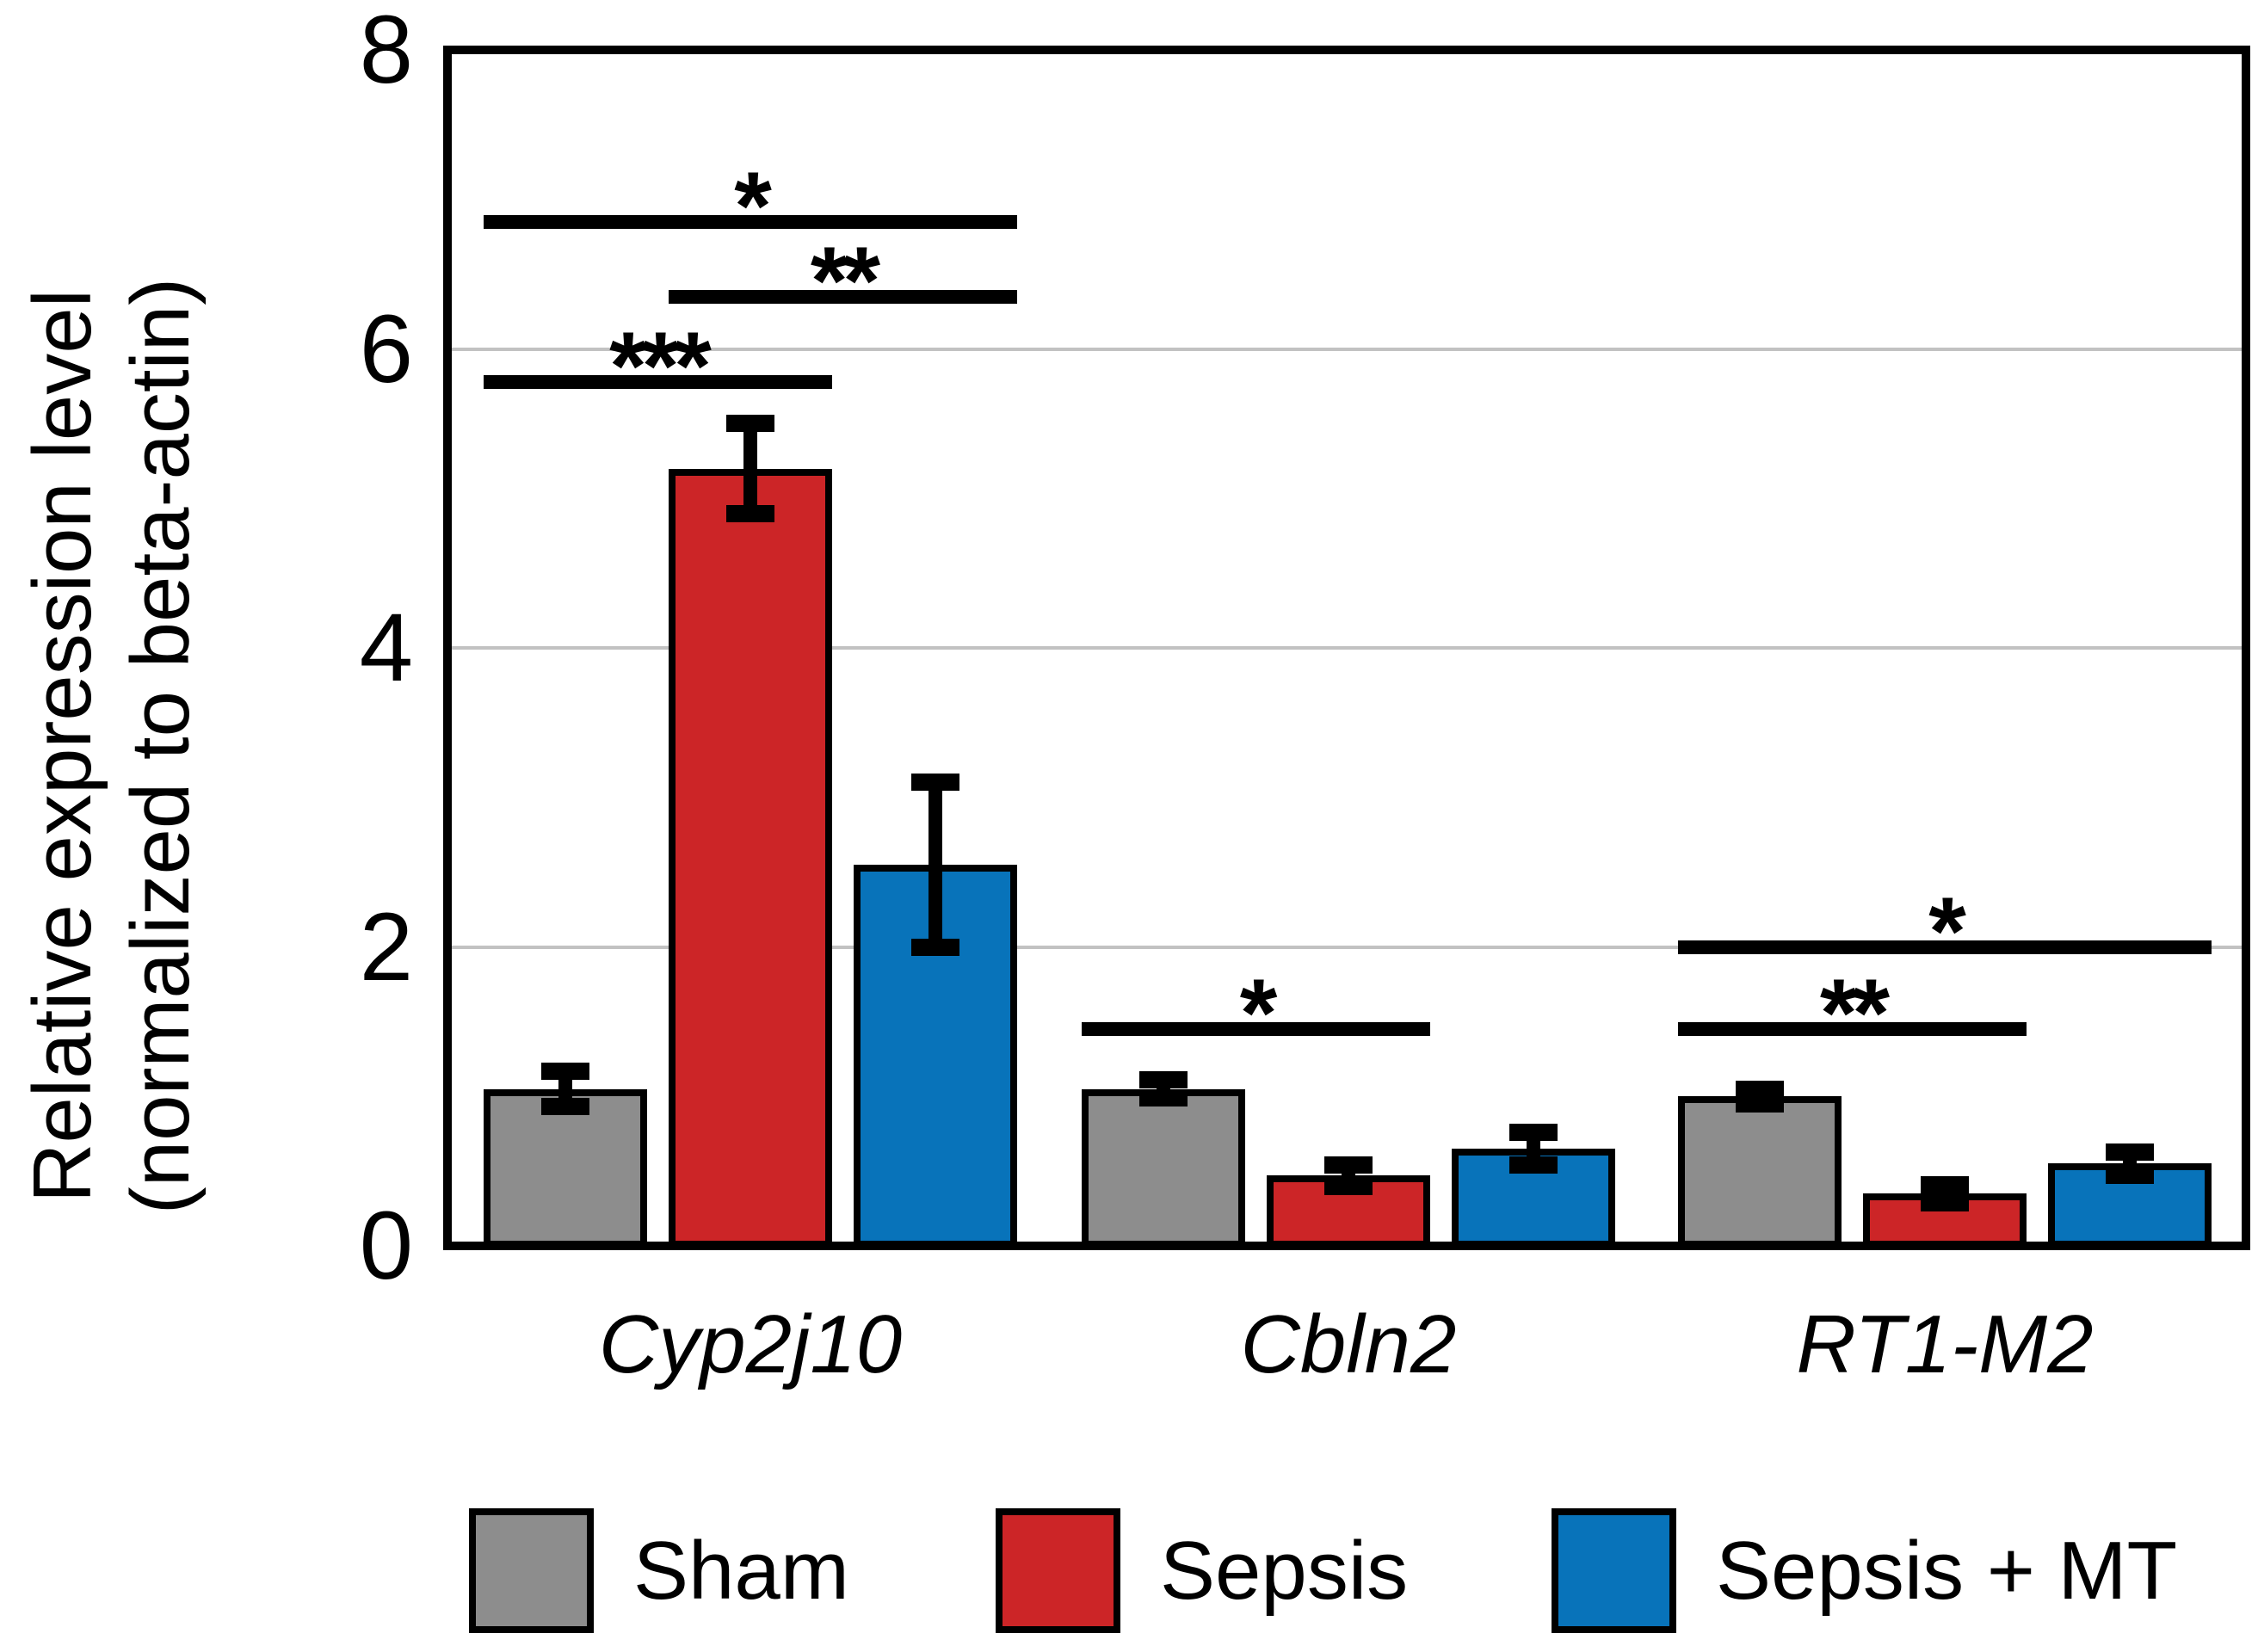 The width and height of the screenshot is (2258, 1652). Describe the element at coordinates (1348, 1344) in the screenshot. I see `category-label-cbln2: Cbln2` at that location.